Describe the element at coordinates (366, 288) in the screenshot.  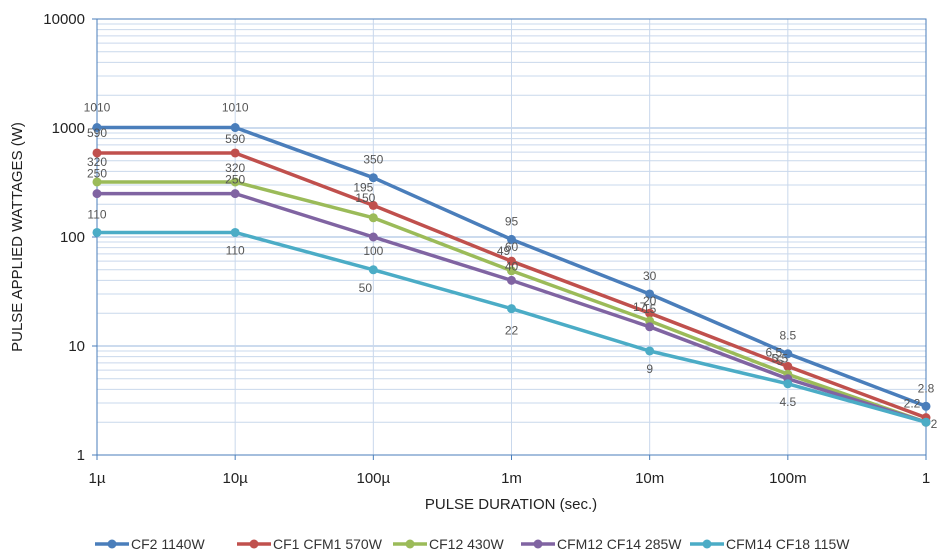
I see `data-label: 50` at that location.